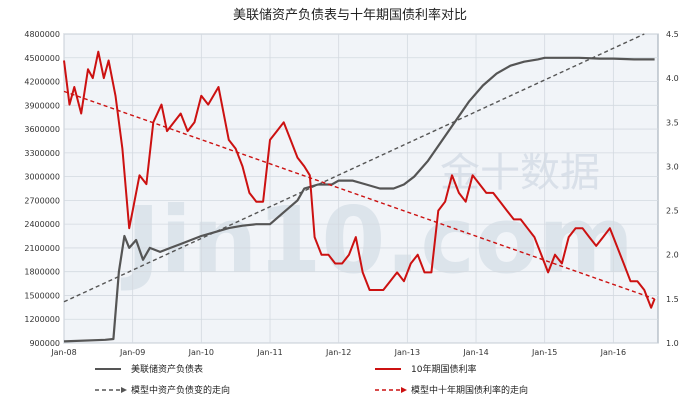  What do you see at coordinates (544, 352) in the screenshot?
I see `x-tick-label: Jan-15` at bounding box center [544, 352].